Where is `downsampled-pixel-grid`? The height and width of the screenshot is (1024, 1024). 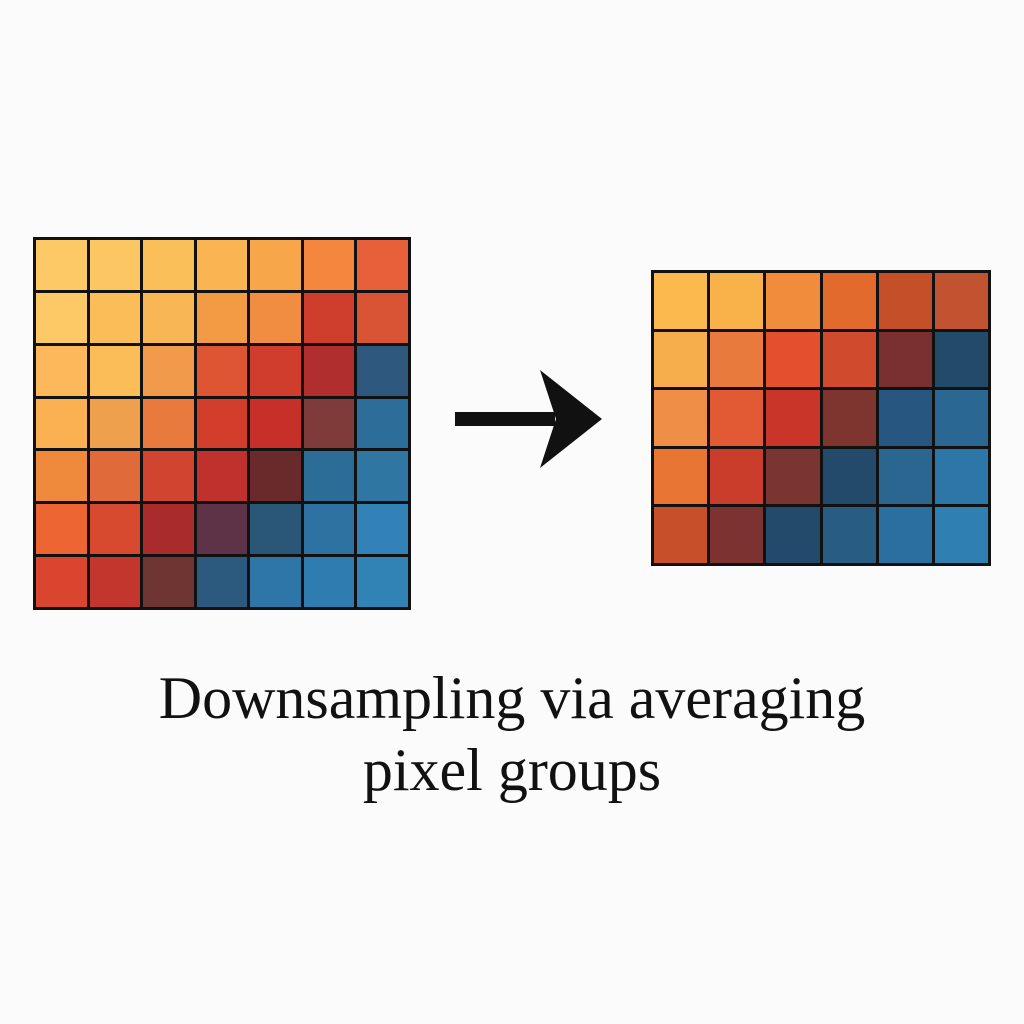
downsampled-pixel-grid is located at coordinates (821, 418).